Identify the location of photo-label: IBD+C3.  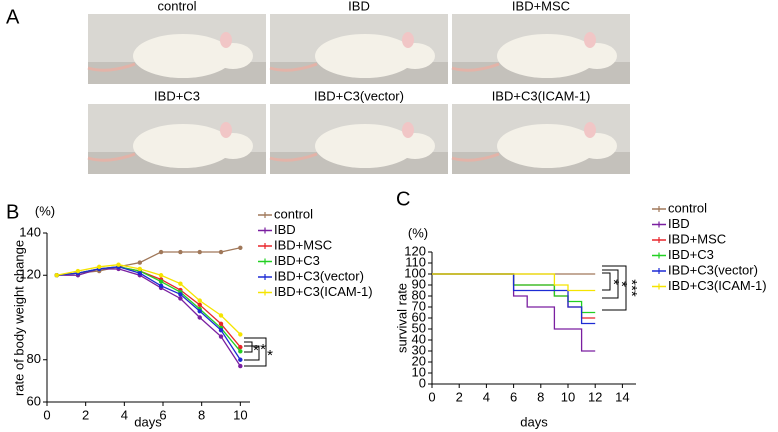
(177, 95).